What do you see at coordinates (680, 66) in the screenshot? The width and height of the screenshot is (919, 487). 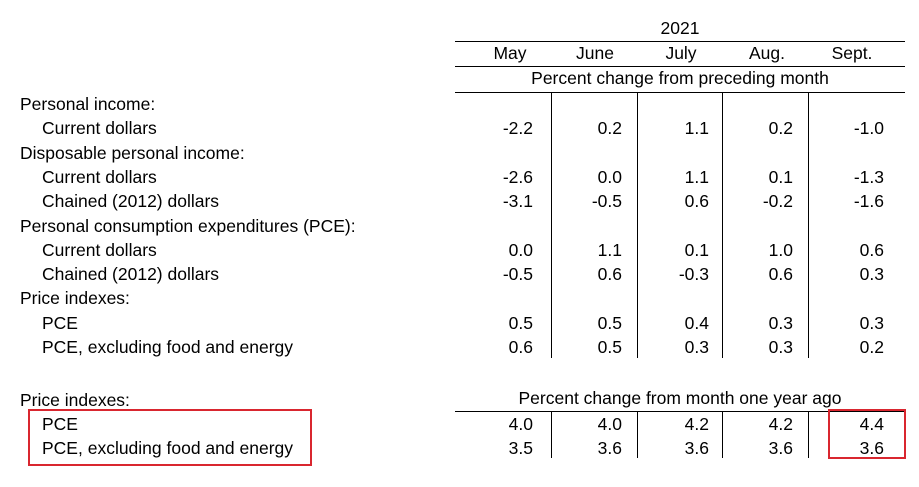 I see `months-underline` at bounding box center [680, 66].